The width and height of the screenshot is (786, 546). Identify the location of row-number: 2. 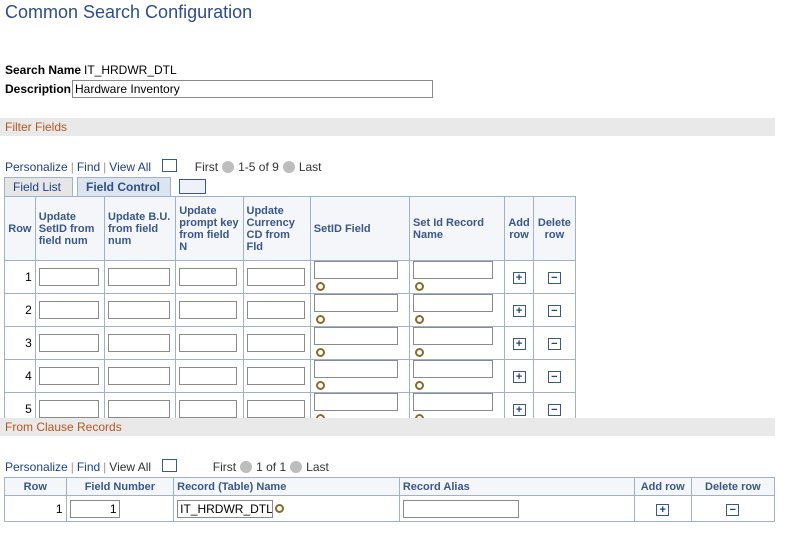
(20, 310).